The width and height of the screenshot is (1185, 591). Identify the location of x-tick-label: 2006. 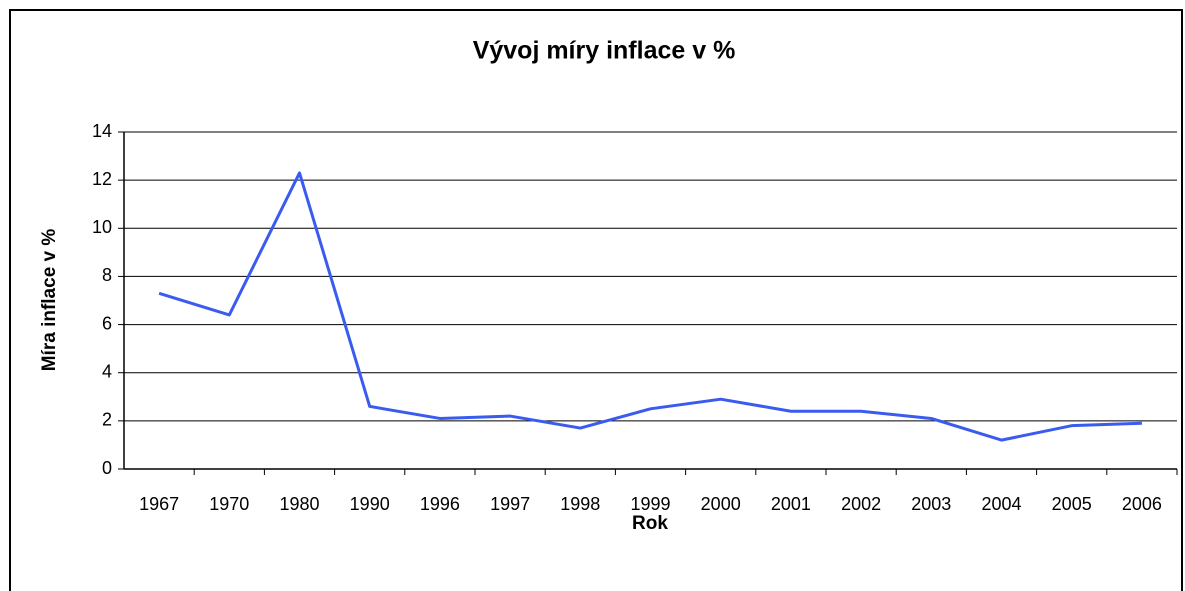
(1142, 504).